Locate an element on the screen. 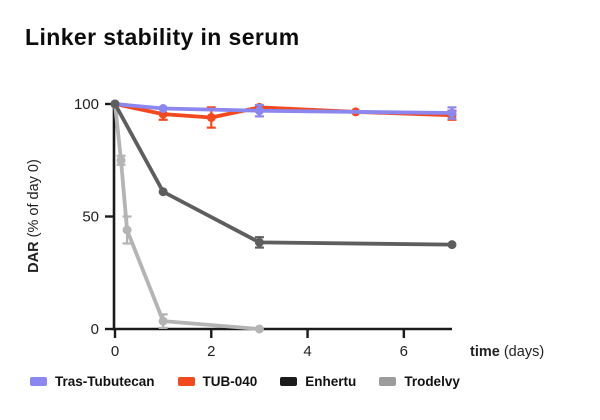 This screenshot has width=600, height=420. chart-title: Linker stability in serum is located at coordinates (162, 37).